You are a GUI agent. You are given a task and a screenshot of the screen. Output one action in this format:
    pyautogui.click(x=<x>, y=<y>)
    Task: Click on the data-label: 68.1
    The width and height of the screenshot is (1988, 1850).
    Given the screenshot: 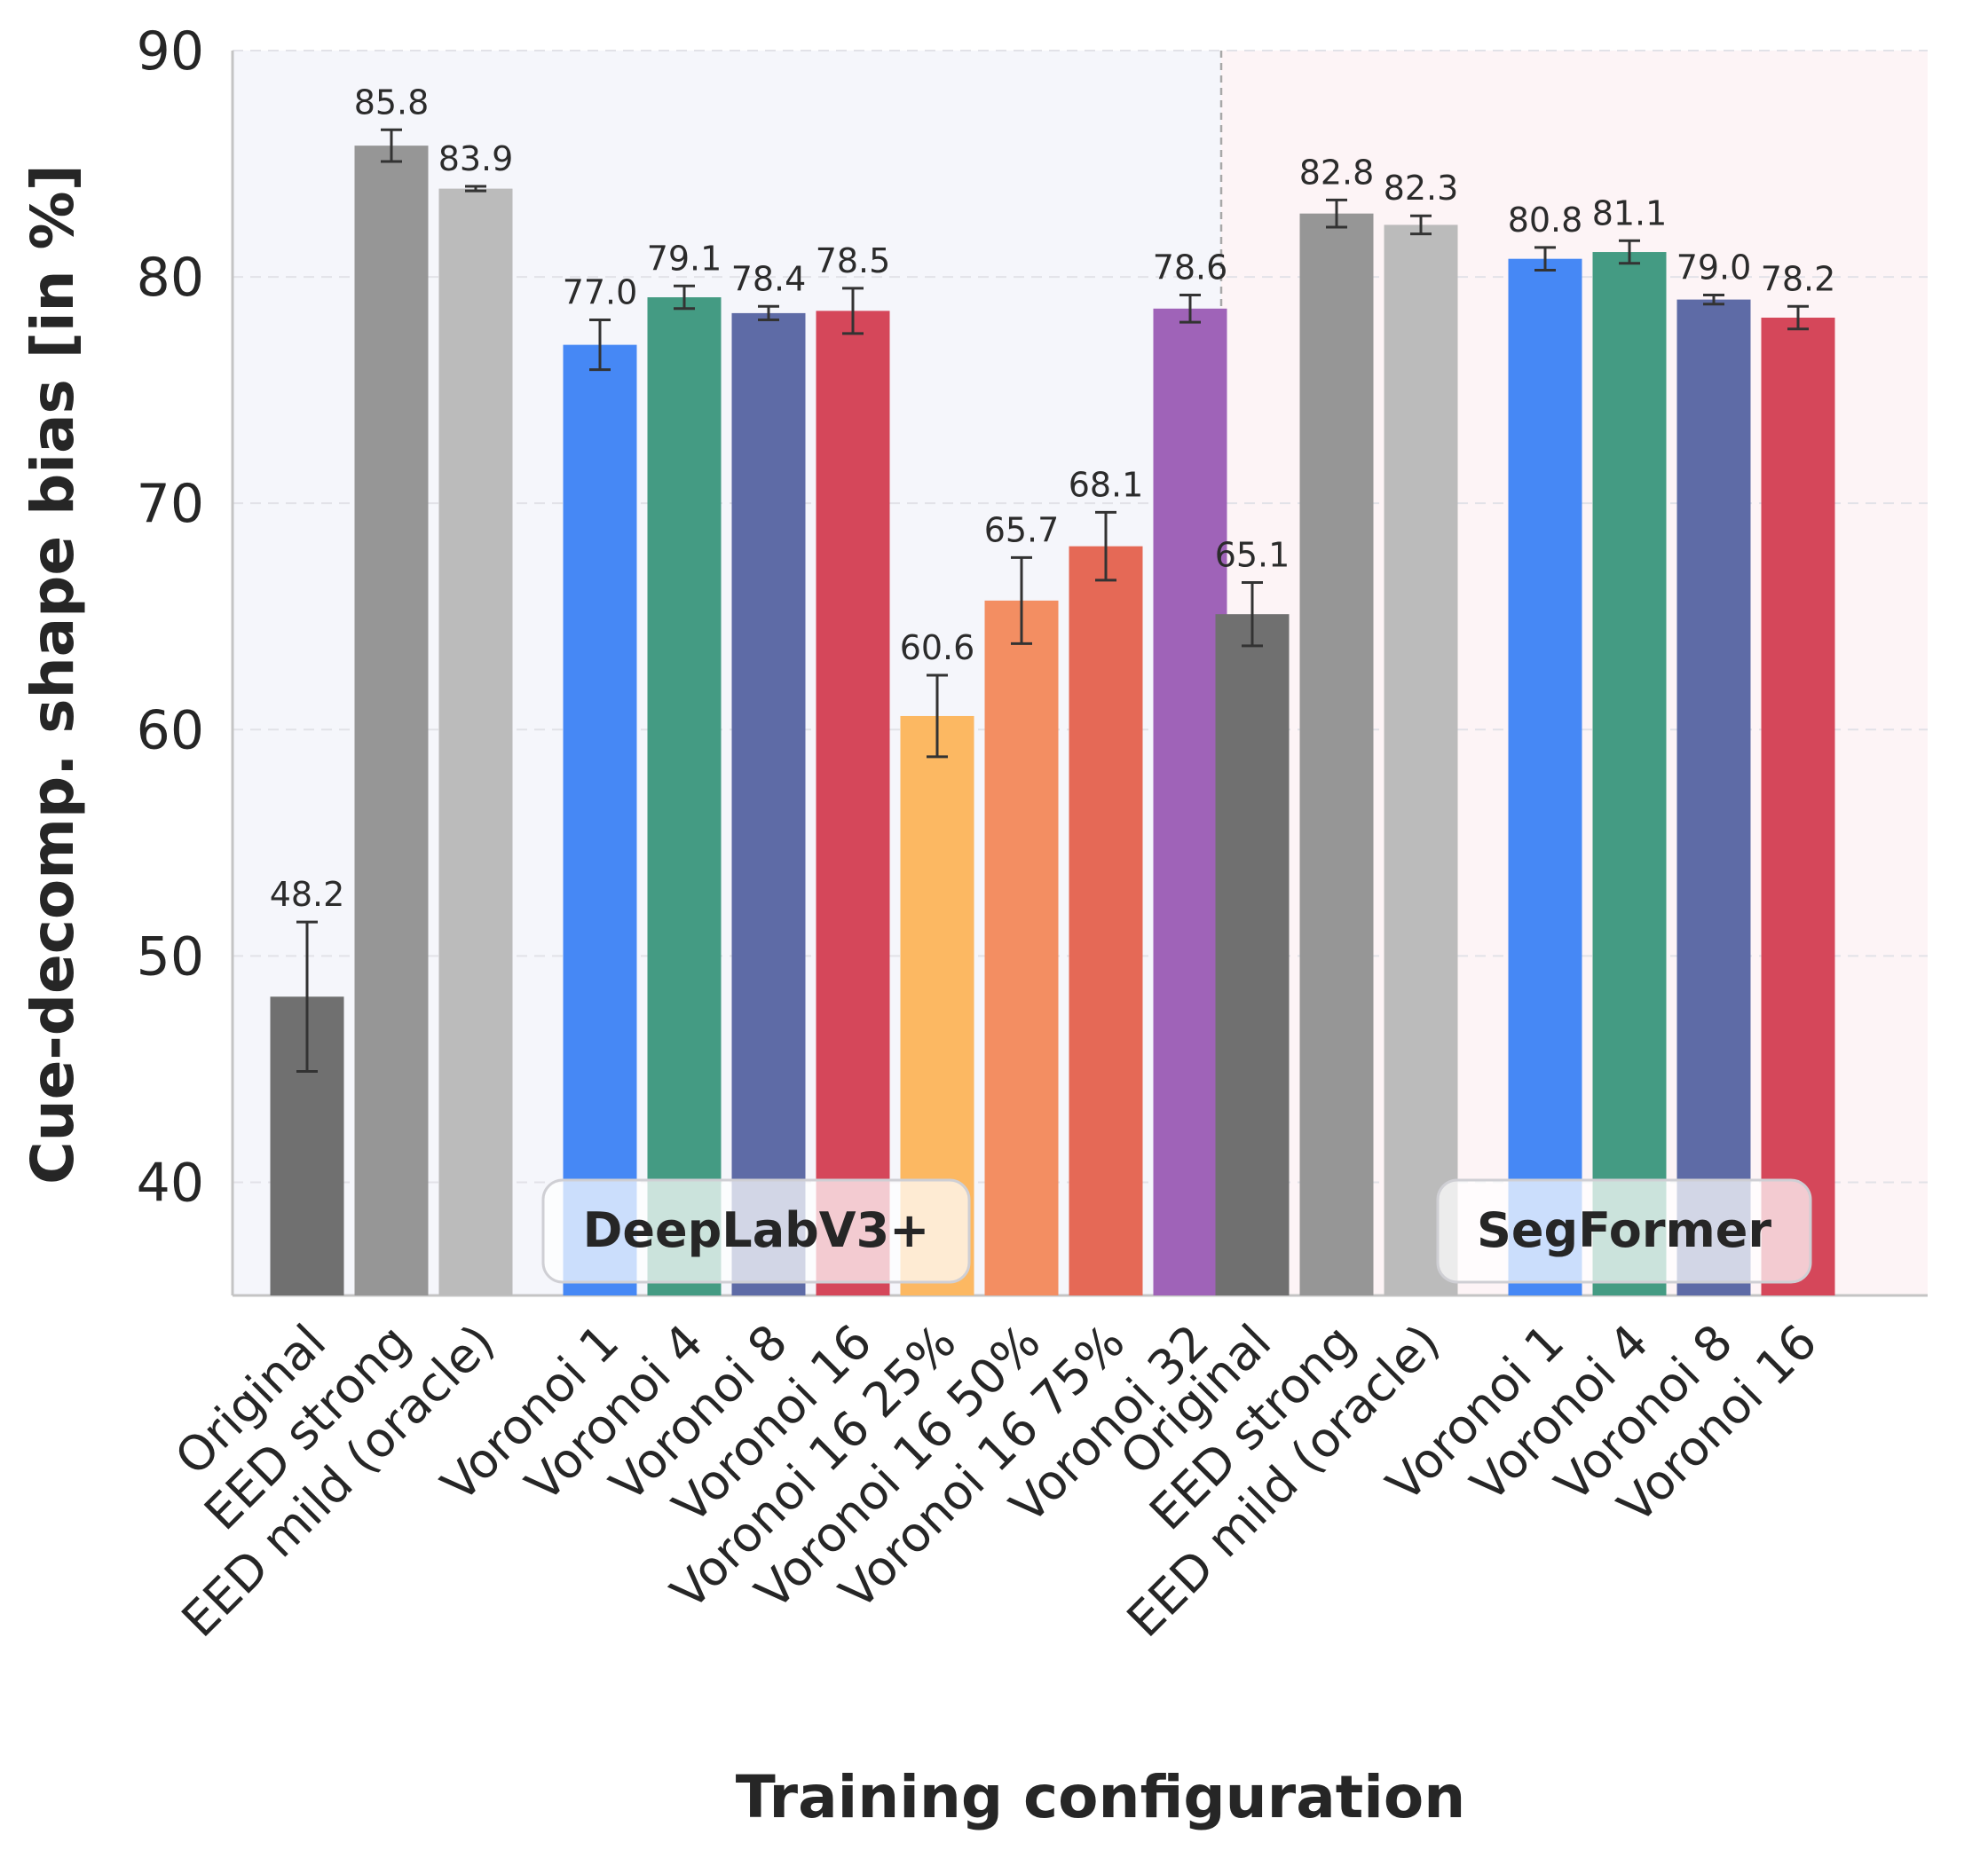 What is the action you would take?
    pyautogui.click(x=1106, y=485)
    